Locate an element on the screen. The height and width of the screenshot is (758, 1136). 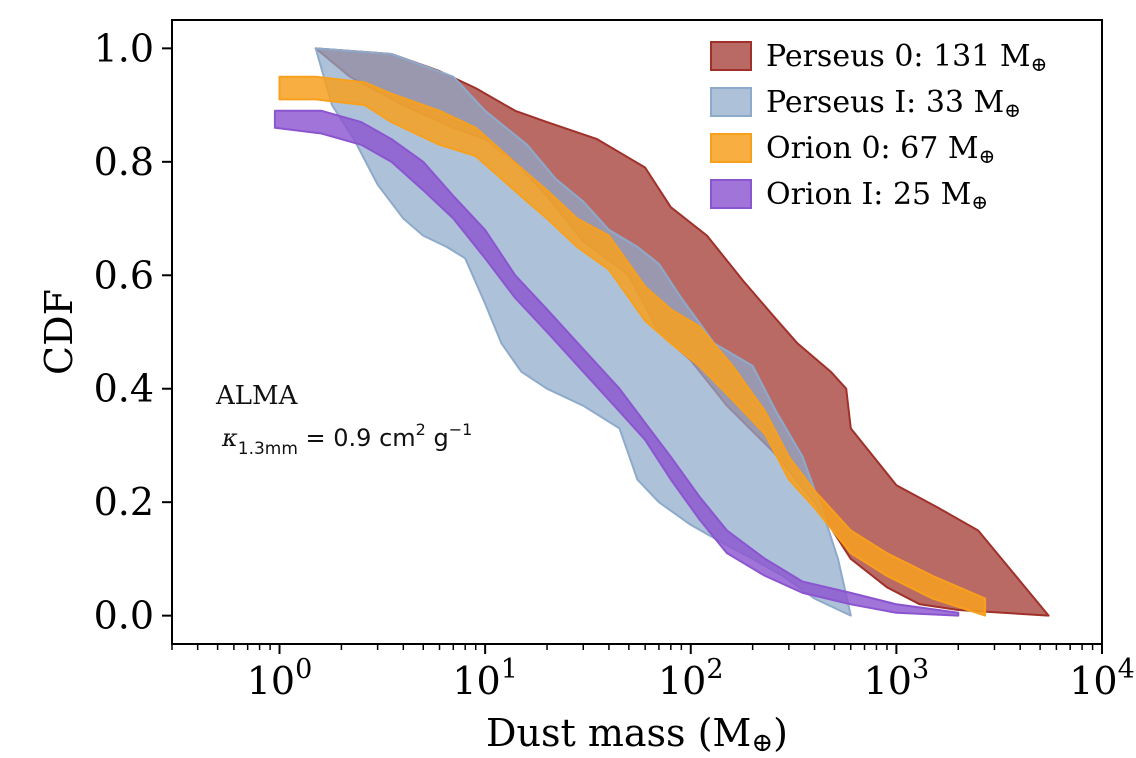
y-tick-label: 0.2 is located at coordinates (124, 502).